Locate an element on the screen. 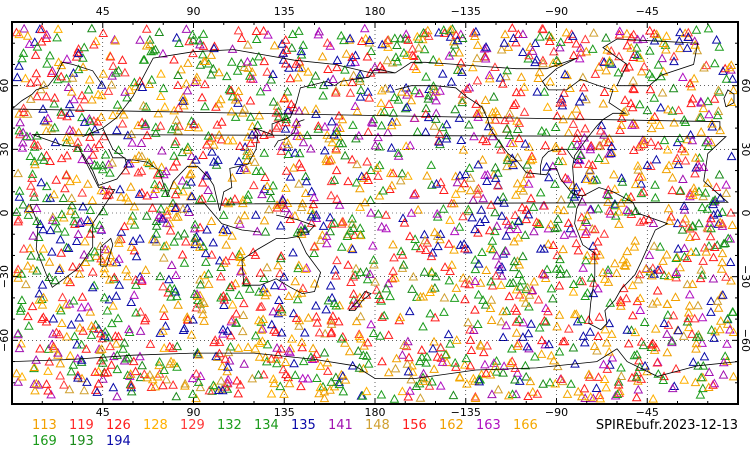  coastline is located at coordinates (621, 259).